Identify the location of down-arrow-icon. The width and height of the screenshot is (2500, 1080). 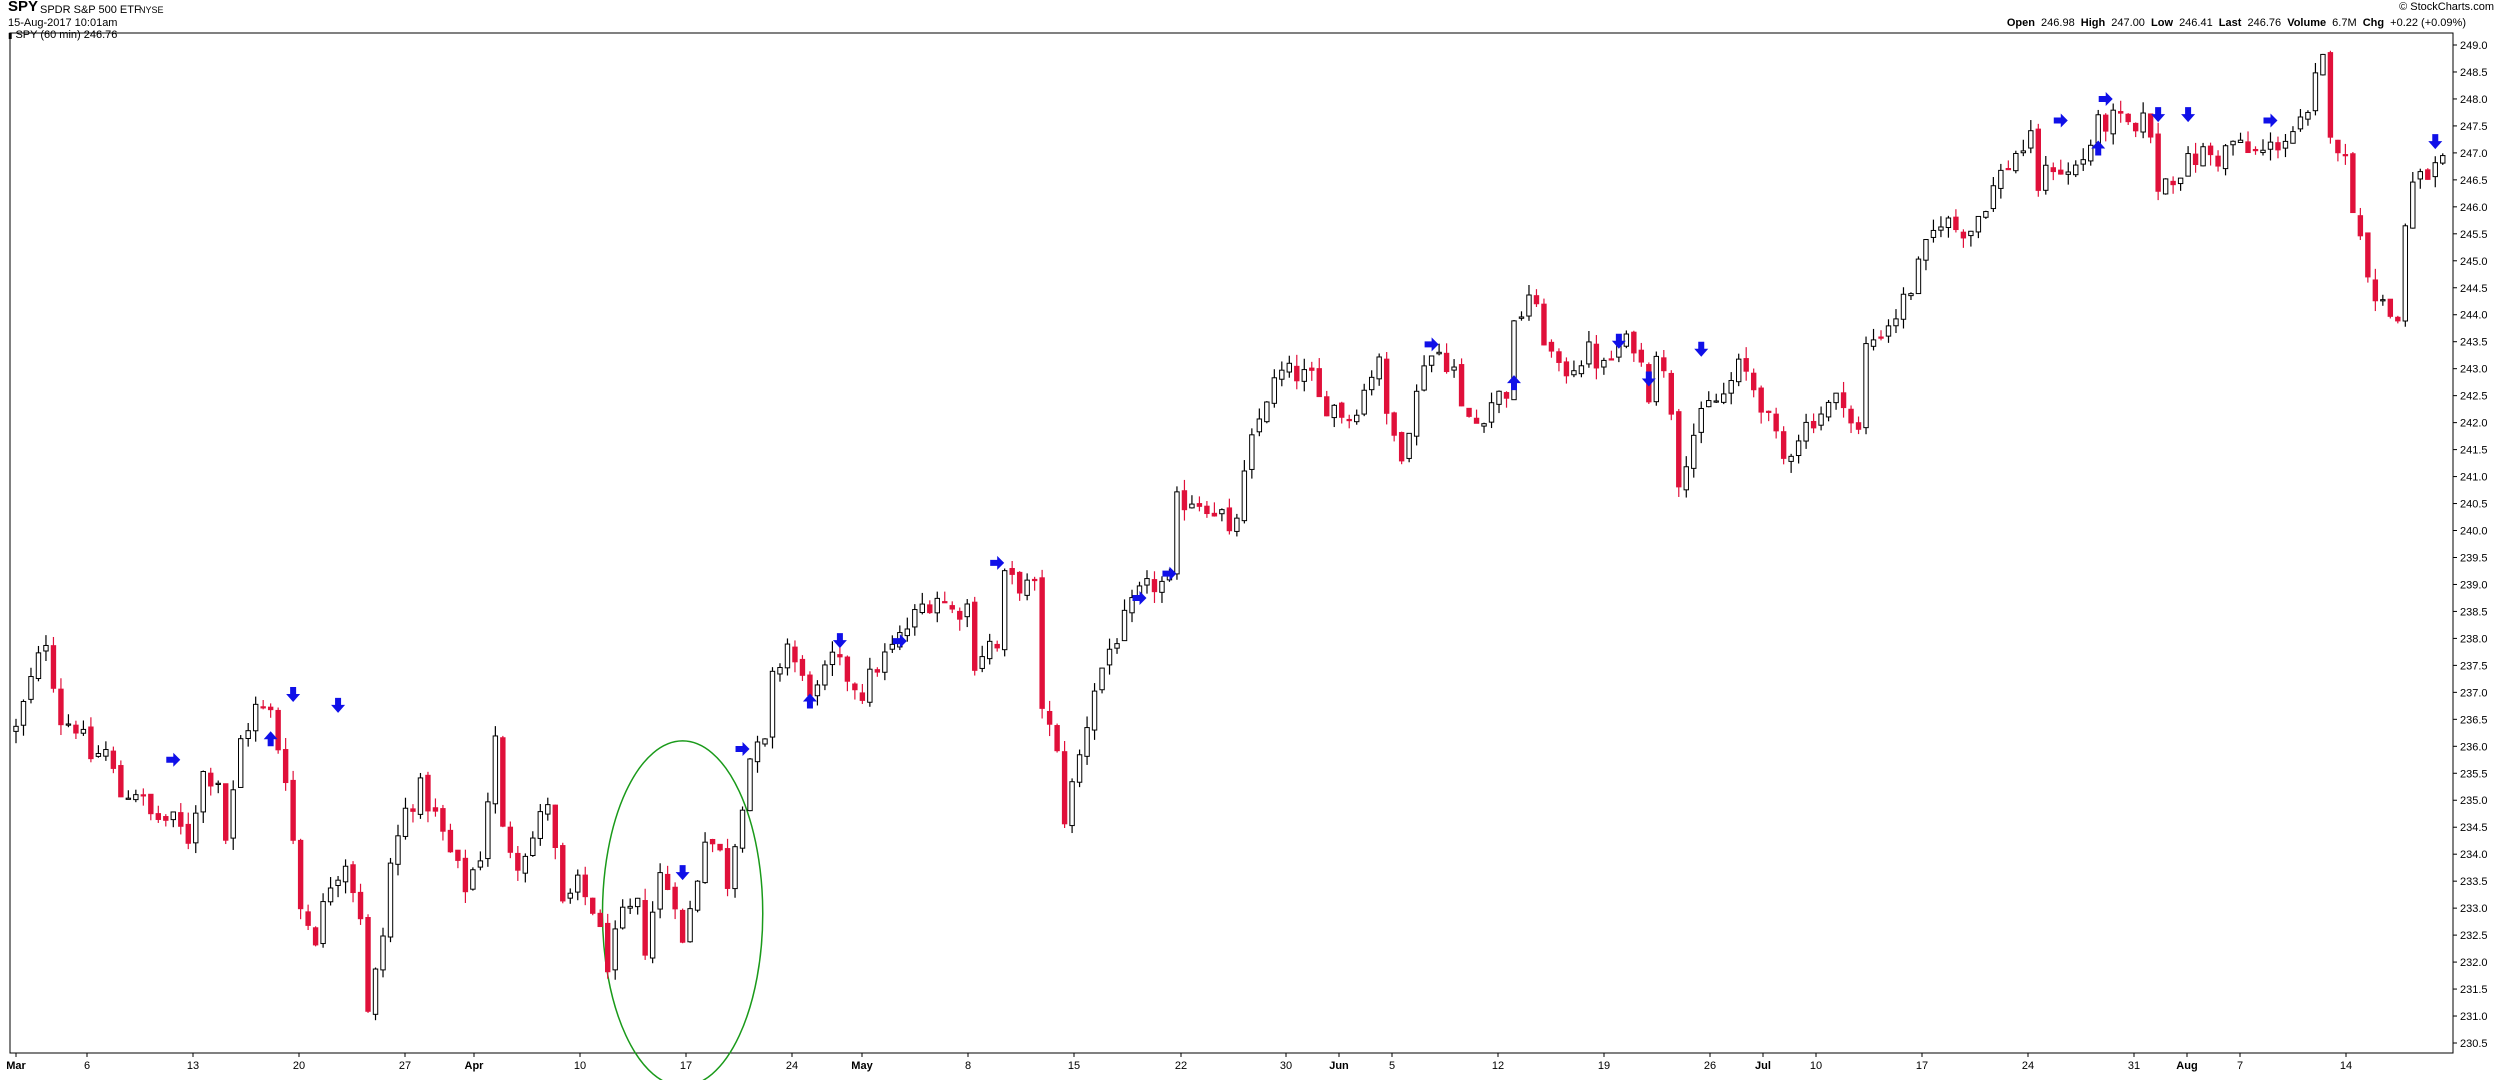
(2188, 115).